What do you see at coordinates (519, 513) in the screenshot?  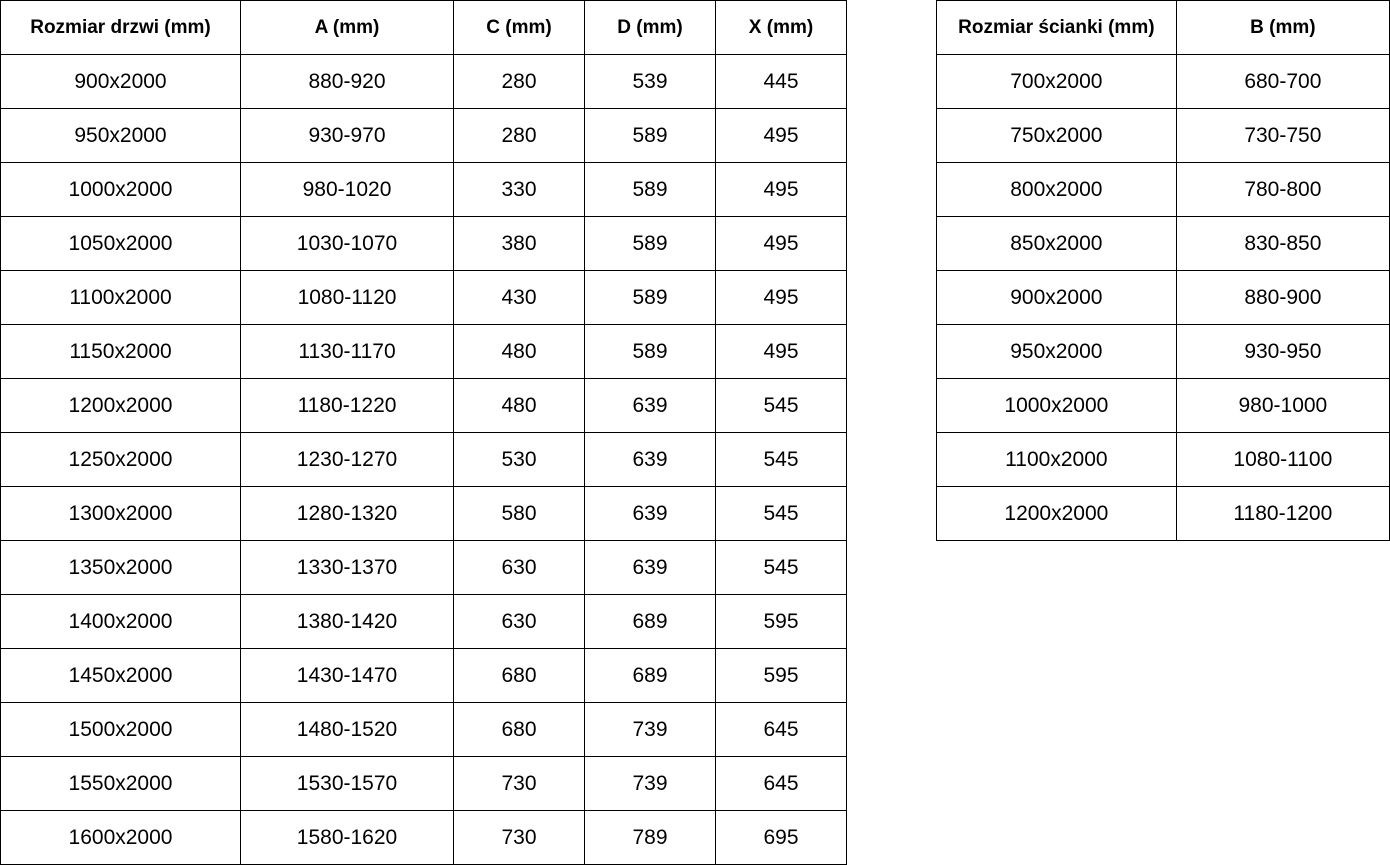 I see `table-cell: 580` at bounding box center [519, 513].